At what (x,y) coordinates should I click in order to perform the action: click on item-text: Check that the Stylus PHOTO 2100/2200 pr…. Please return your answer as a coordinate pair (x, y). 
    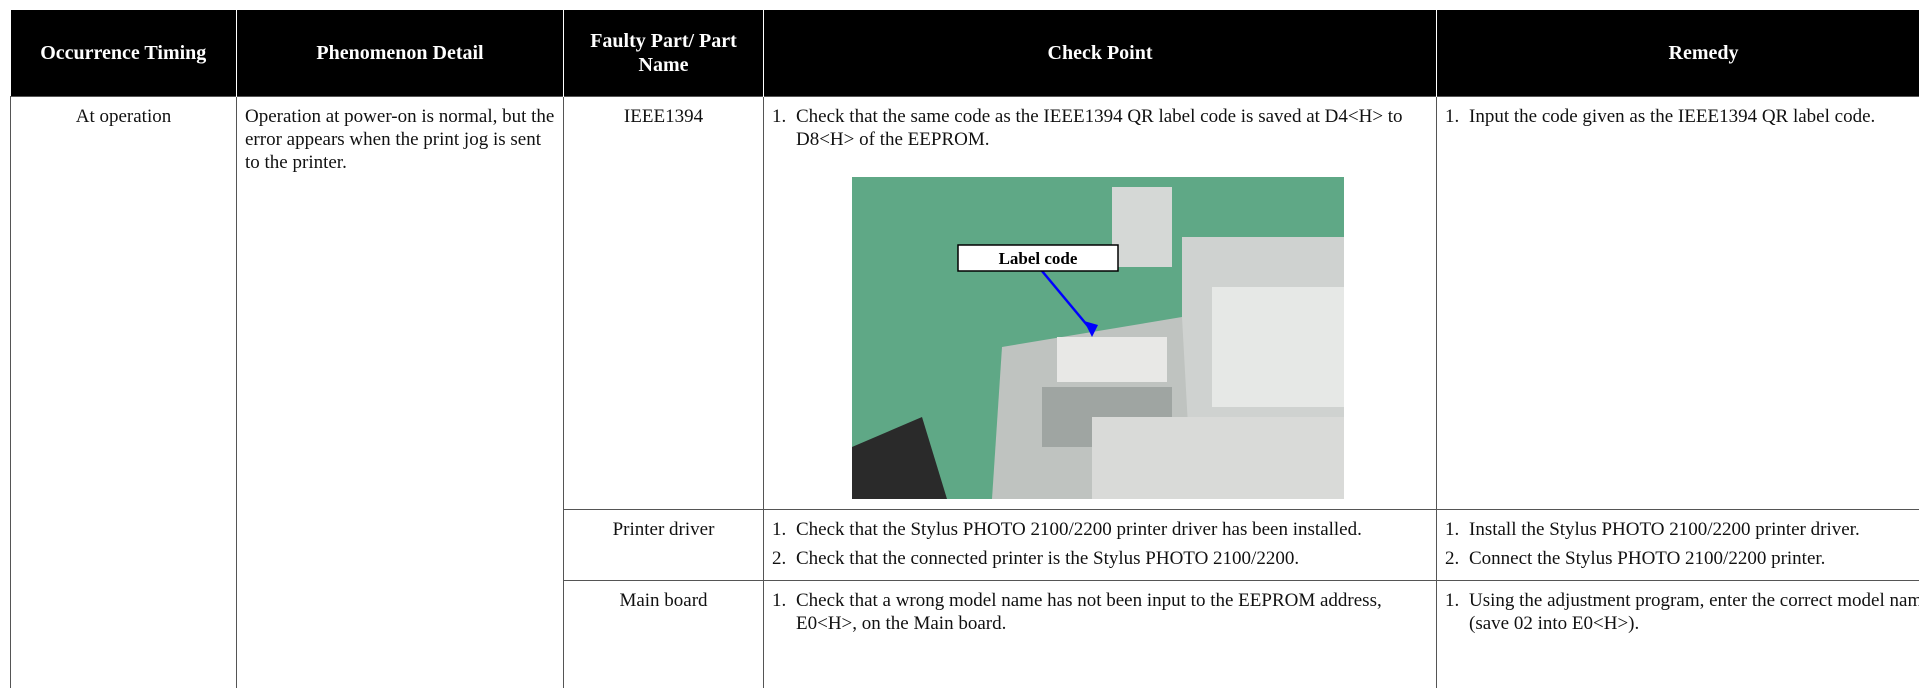
    Looking at the image, I should click on (1079, 529).